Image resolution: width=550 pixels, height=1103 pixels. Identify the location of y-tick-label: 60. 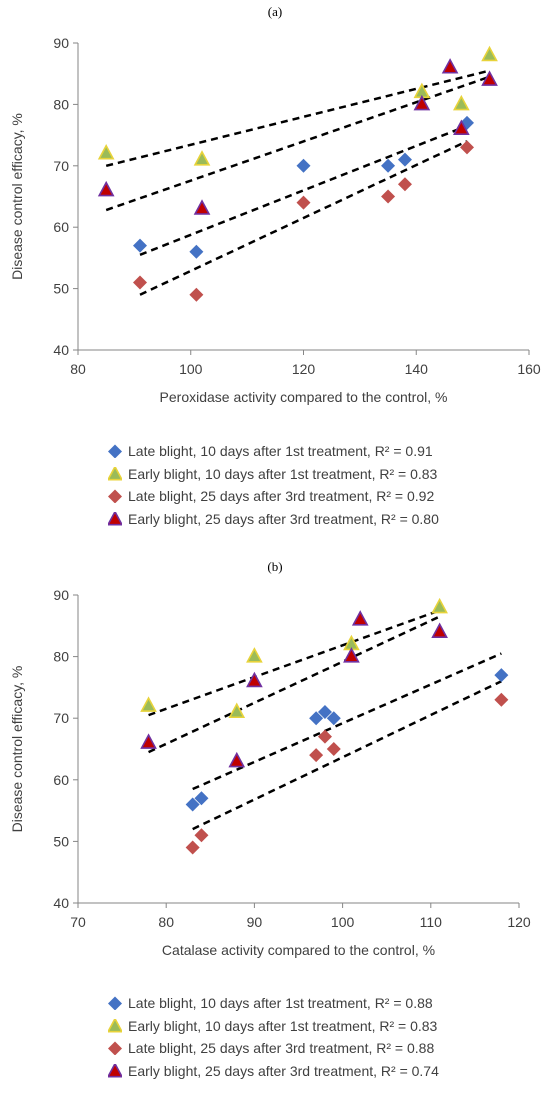
(61, 780).